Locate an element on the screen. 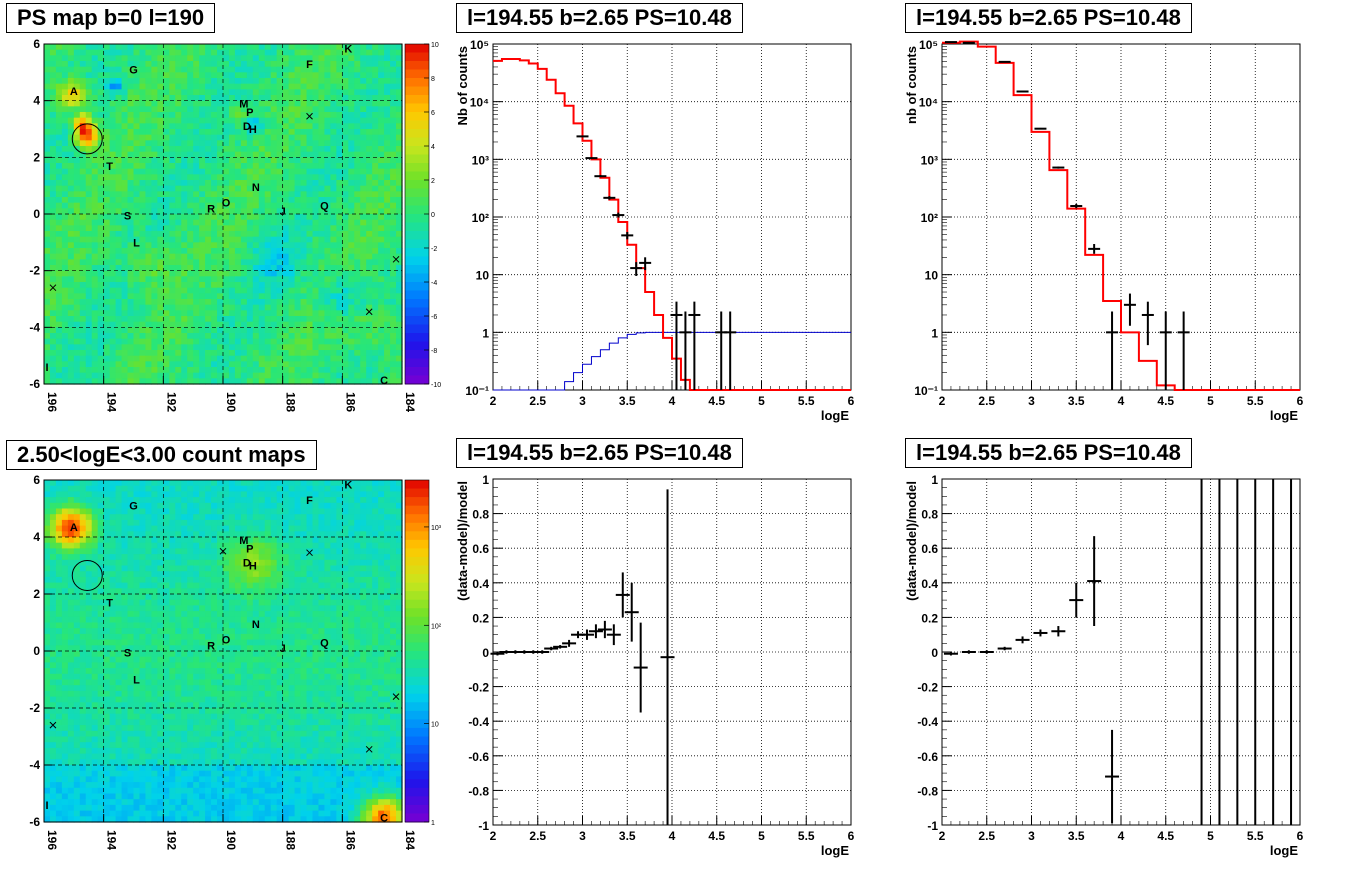  colorbar-segment is located at coordinates (417, 184).